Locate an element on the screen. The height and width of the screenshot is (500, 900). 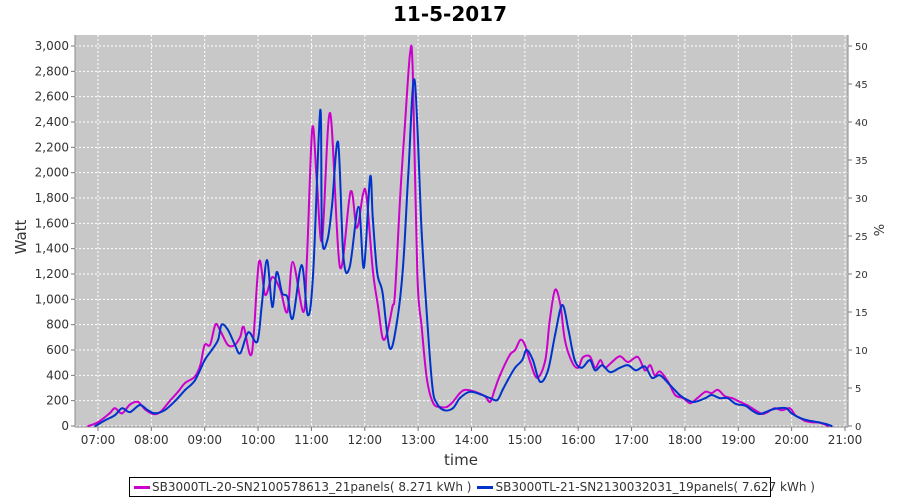
x-tick-label: 18:00 is located at coordinates (685, 440).